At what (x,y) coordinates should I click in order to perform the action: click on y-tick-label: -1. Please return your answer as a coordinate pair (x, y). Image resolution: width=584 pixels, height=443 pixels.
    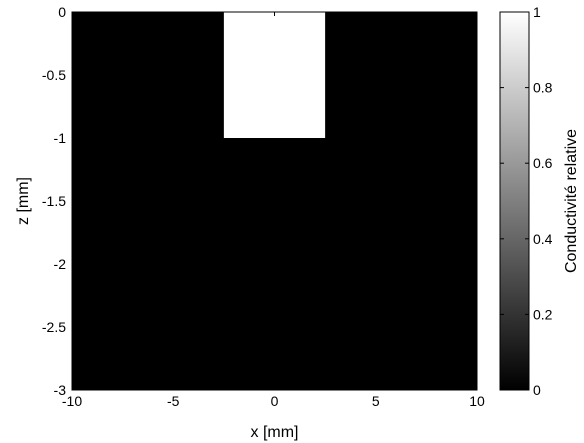
    Looking at the image, I should click on (60, 138).